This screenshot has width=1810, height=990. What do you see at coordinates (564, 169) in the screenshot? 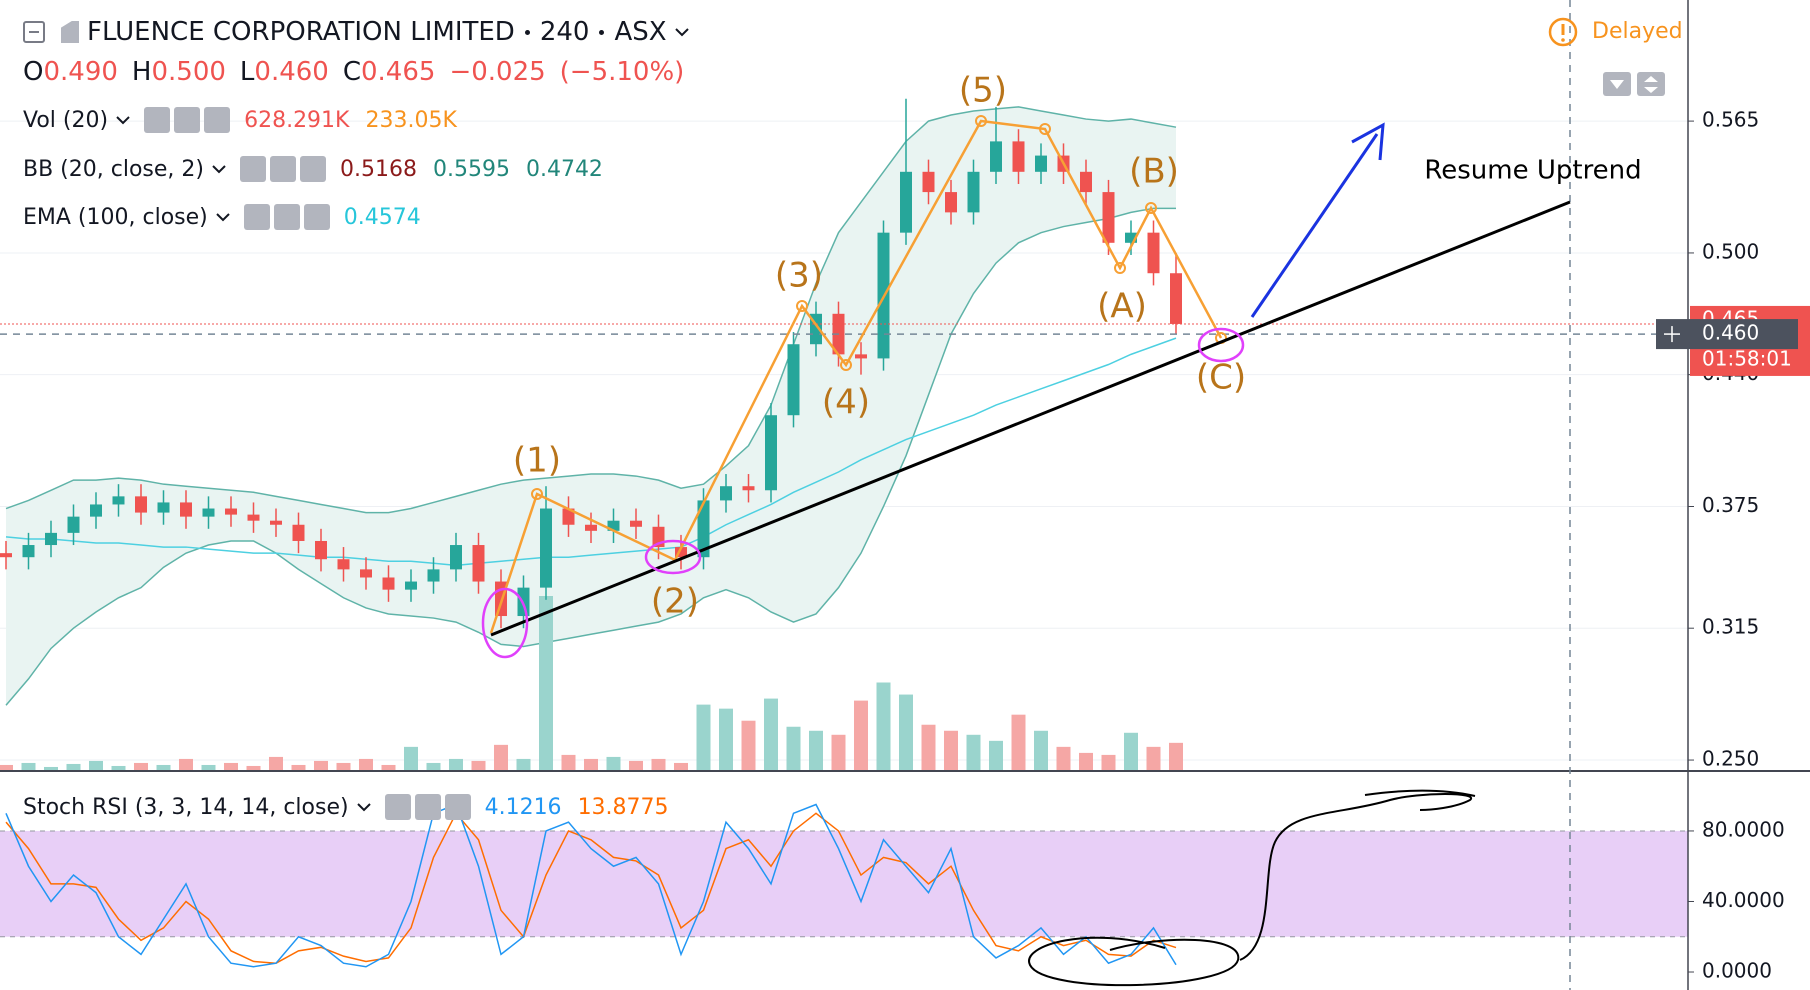
I see `indicator-value: 0.4742` at bounding box center [564, 169].